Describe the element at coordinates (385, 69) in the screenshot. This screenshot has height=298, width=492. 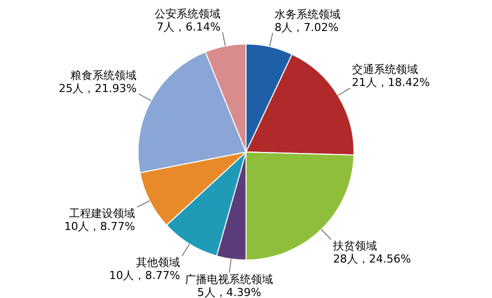
I see `slice-label: 交通系统领域` at that location.